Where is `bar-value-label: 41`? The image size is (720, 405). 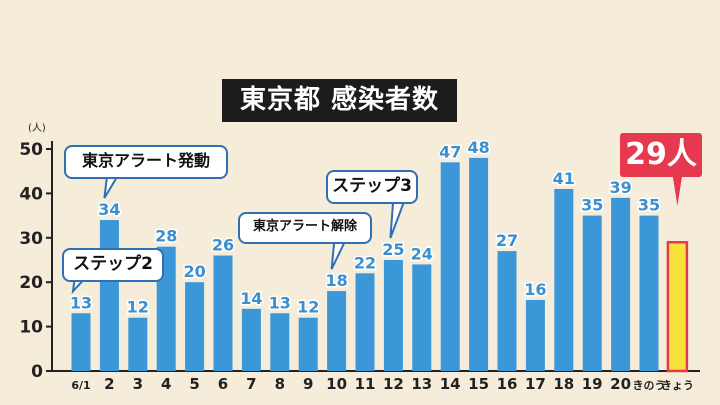 bar-value-label: 41 is located at coordinates (564, 178).